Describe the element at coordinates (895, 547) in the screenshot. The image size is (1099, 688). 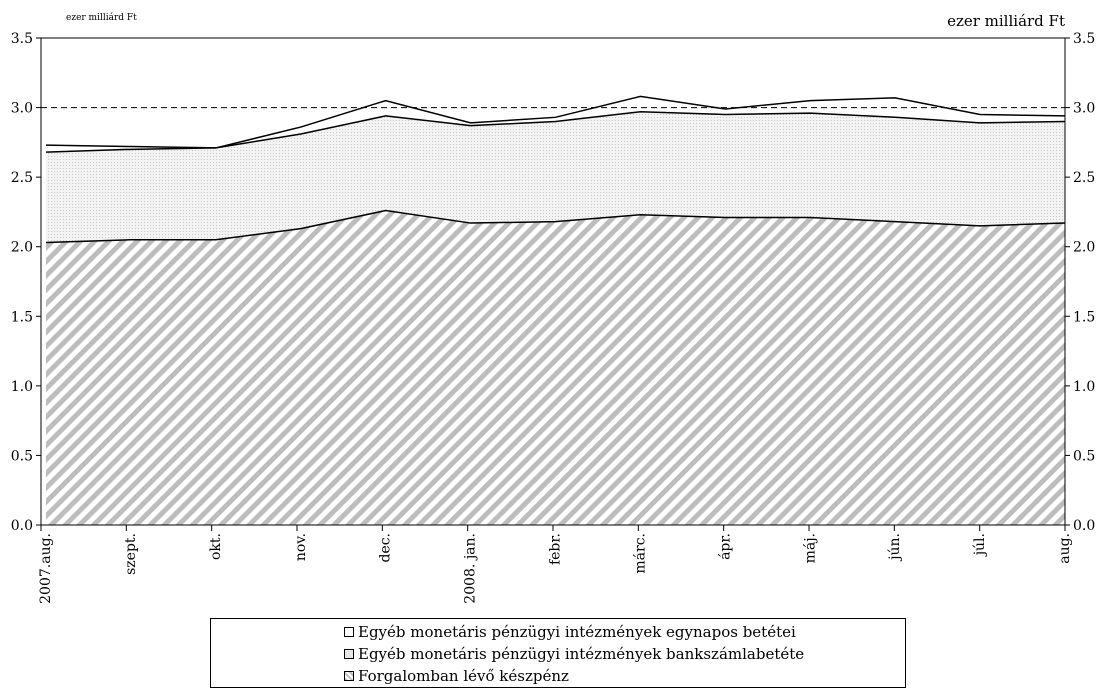
I see `x-tick-label: jún.` at that location.